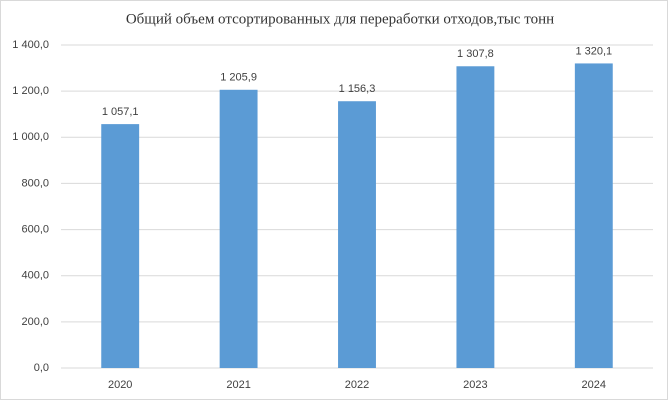  What do you see at coordinates (120, 112) in the screenshot?
I see `value-label: 1 057,1` at bounding box center [120, 112].